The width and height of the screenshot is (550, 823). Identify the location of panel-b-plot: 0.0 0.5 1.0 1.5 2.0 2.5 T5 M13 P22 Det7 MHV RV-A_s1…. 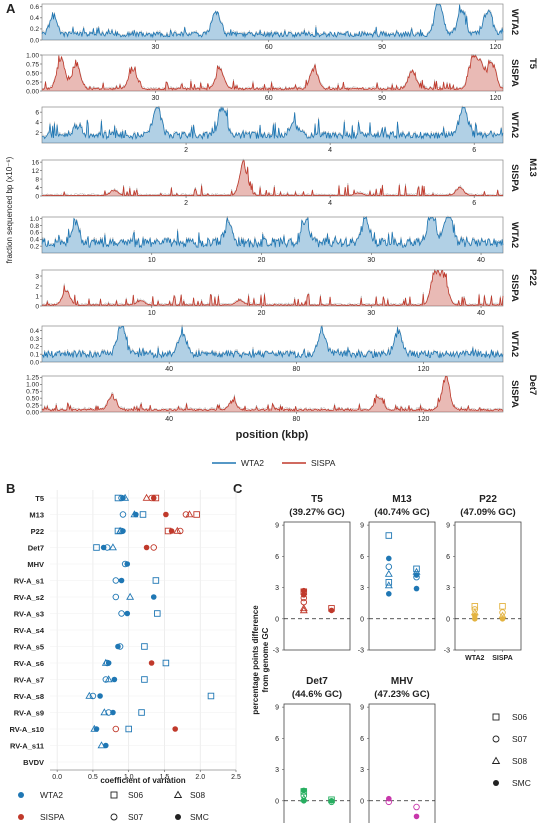
(125, 635).